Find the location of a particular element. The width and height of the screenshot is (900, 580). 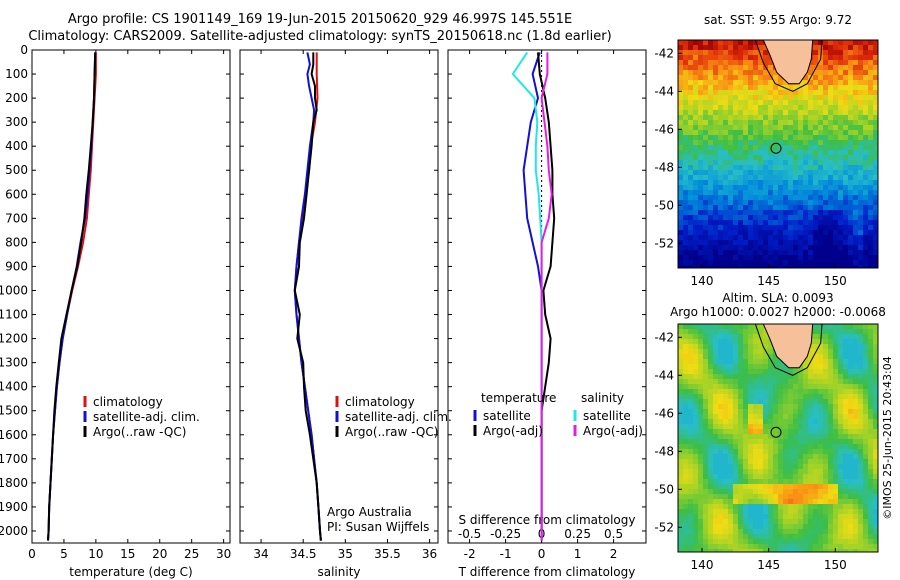

y-tick-label: 1600 is located at coordinates (14, 435).